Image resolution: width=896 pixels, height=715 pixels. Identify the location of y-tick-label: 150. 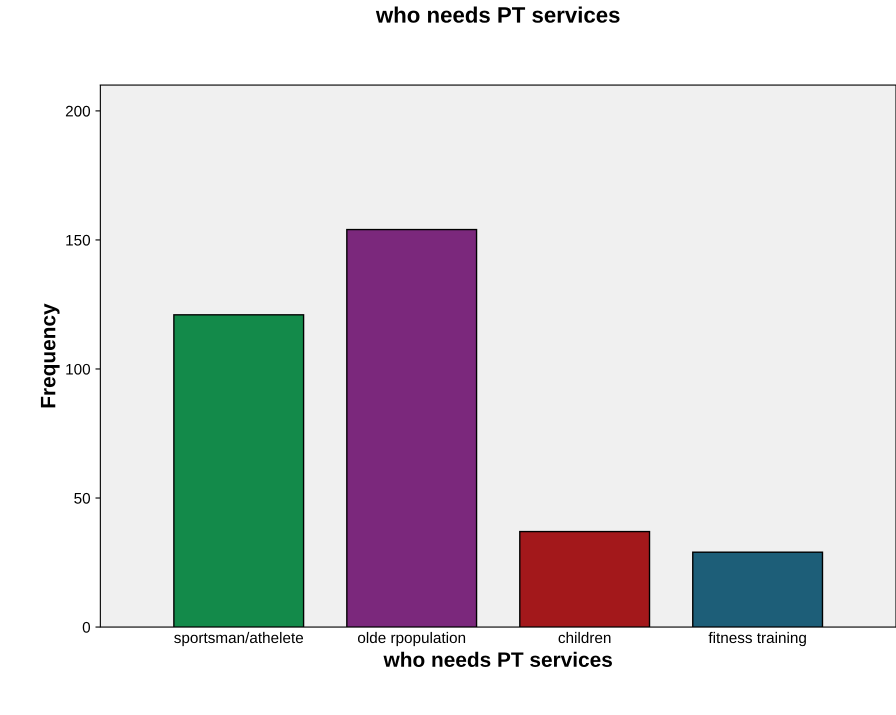
(78, 240).